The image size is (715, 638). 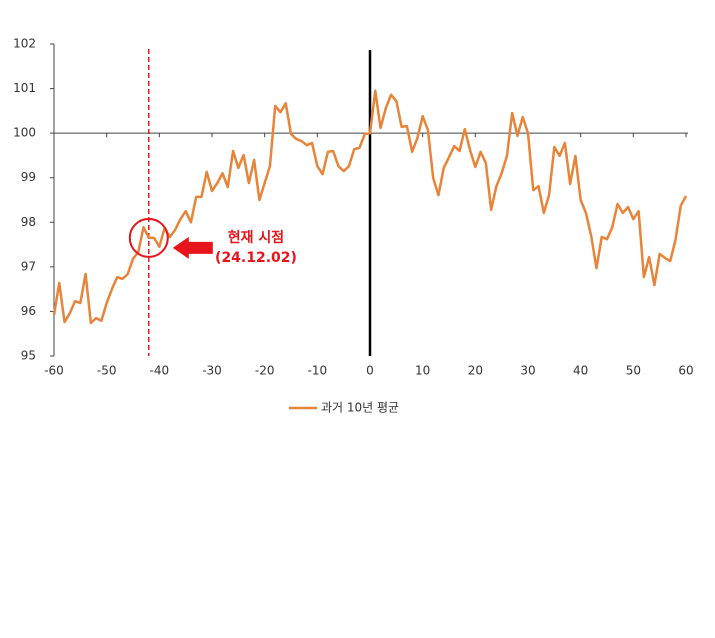 What do you see at coordinates (580, 371) in the screenshot?
I see `x-tick-label: 40` at bounding box center [580, 371].